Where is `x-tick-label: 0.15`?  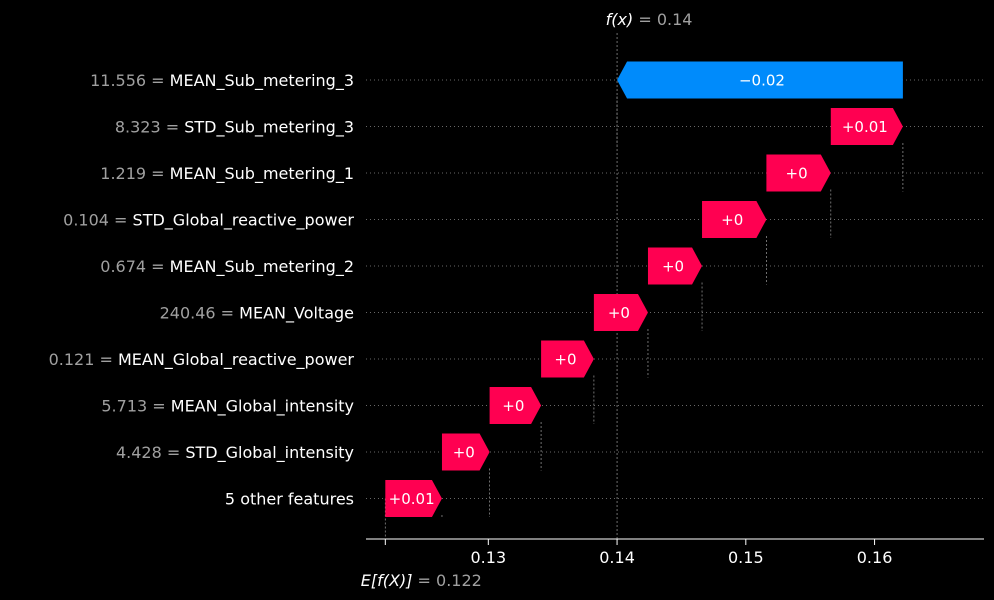
x-tick-label: 0.15 is located at coordinates (746, 557).